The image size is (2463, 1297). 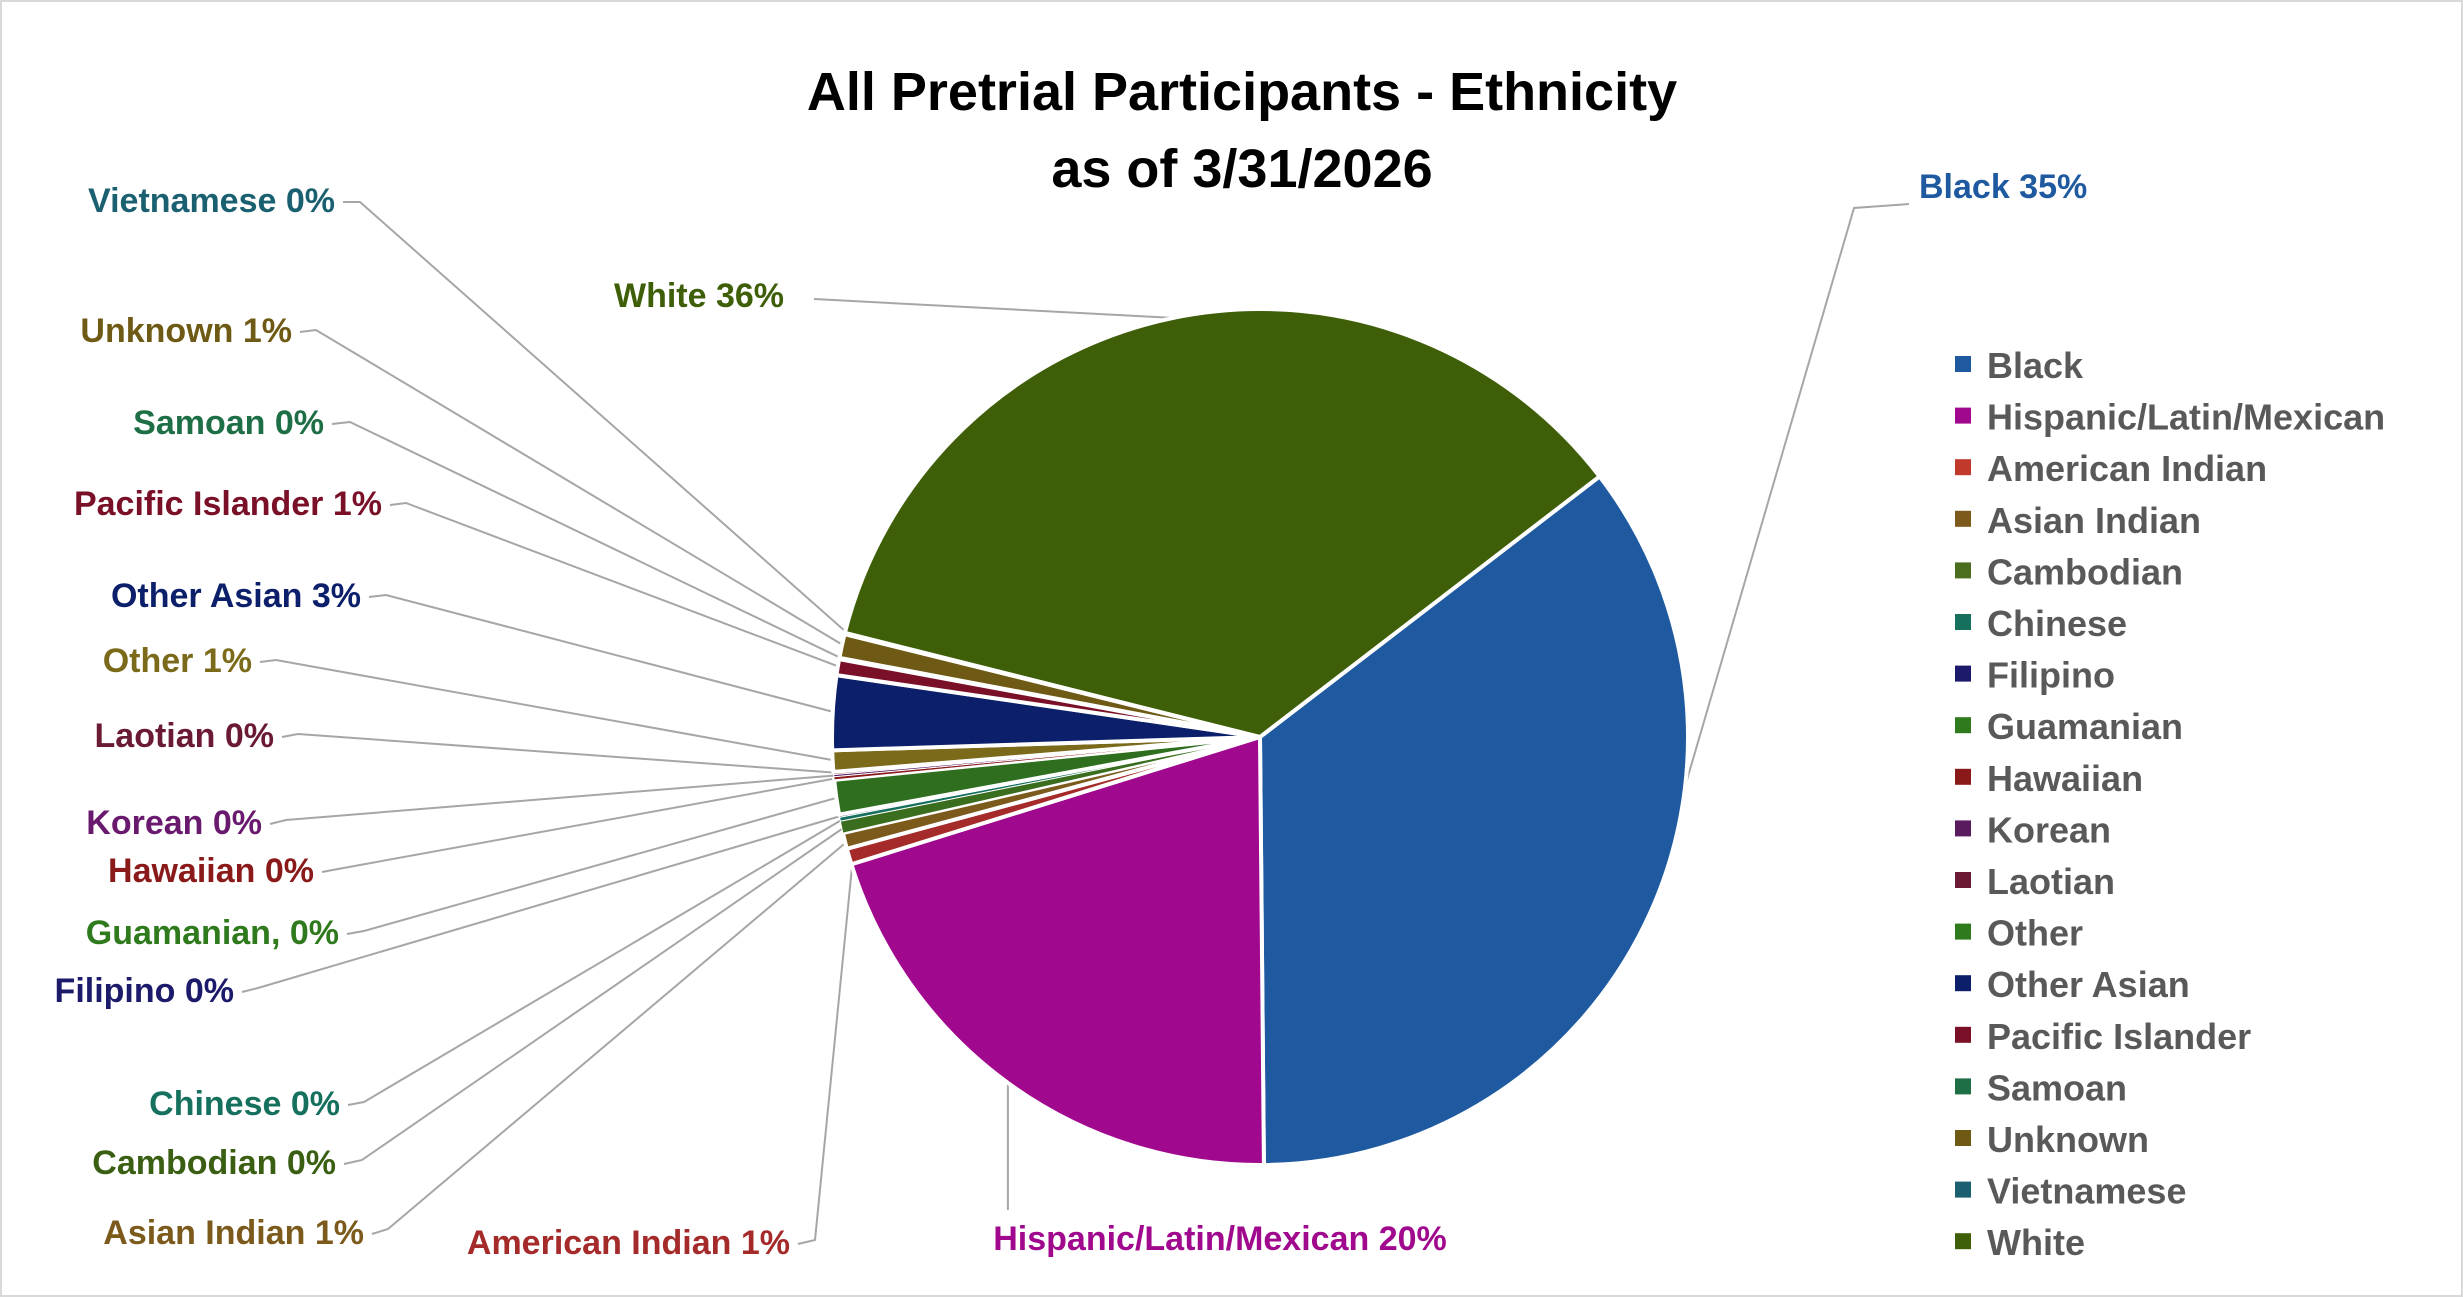 I want to click on legend-swatch-unknown, so click(x=1963, y=1138).